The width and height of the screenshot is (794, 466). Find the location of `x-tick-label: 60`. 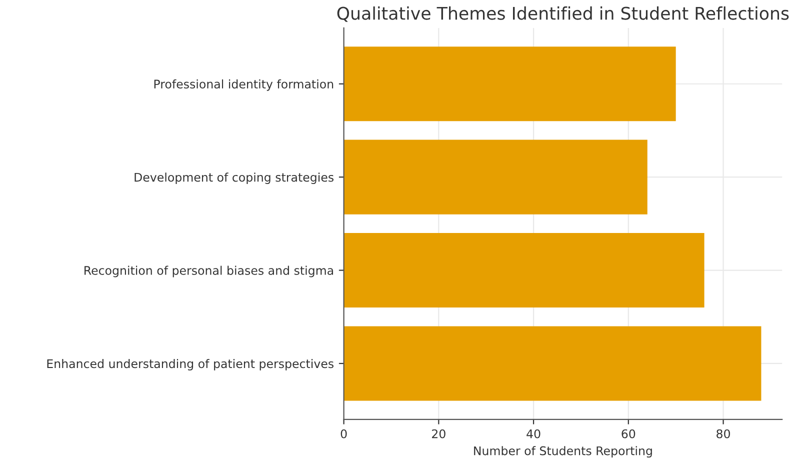

x-tick-label: 60 is located at coordinates (629, 433).